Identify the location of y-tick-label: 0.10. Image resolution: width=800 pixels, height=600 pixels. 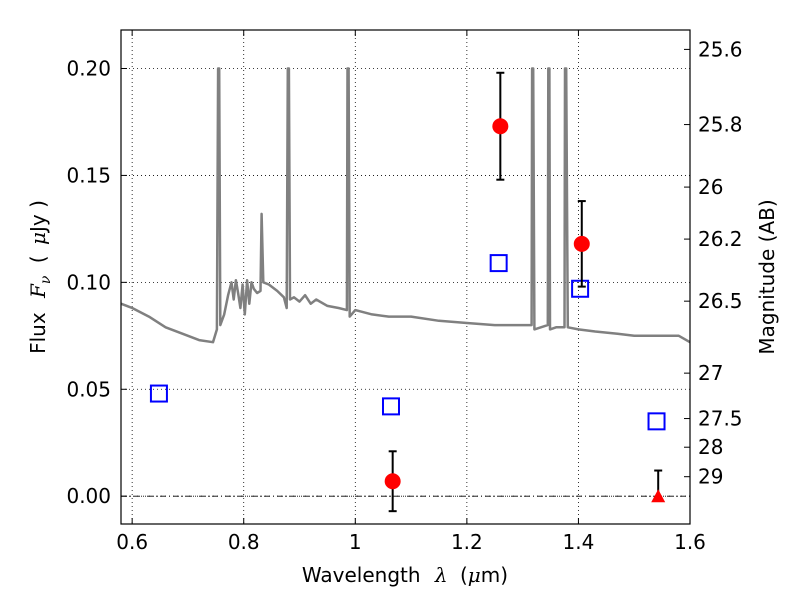
(88, 282).